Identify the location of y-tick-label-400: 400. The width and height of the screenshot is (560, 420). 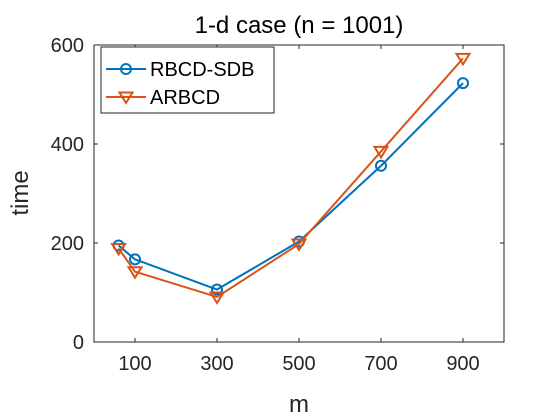
(67, 145).